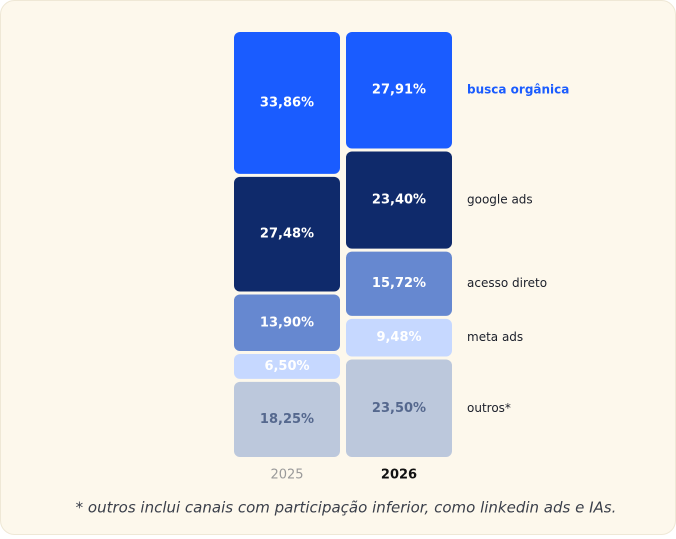  What do you see at coordinates (489, 408) in the screenshot?
I see `legend-label: outros*` at bounding box center [489, 408].